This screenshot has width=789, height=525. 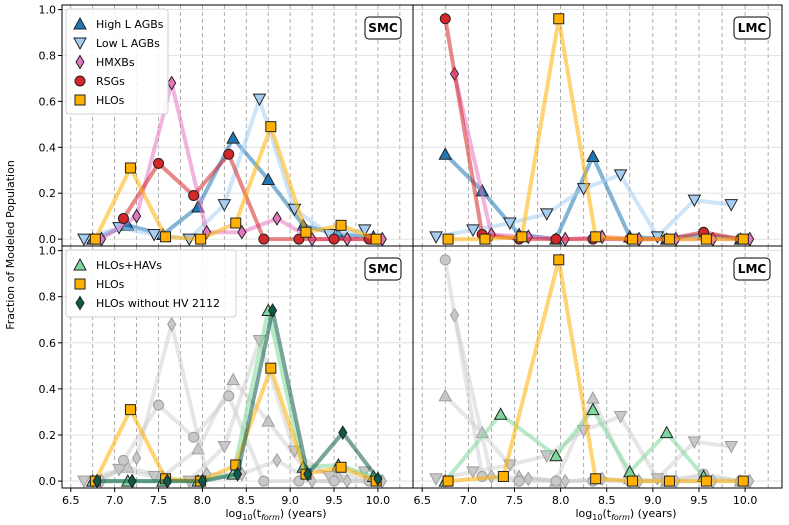 What do you see at coordinates (303, 513) in the screenshot?
I see `x-axis-label-years: ) (years)` at bounding box center [303, 513].